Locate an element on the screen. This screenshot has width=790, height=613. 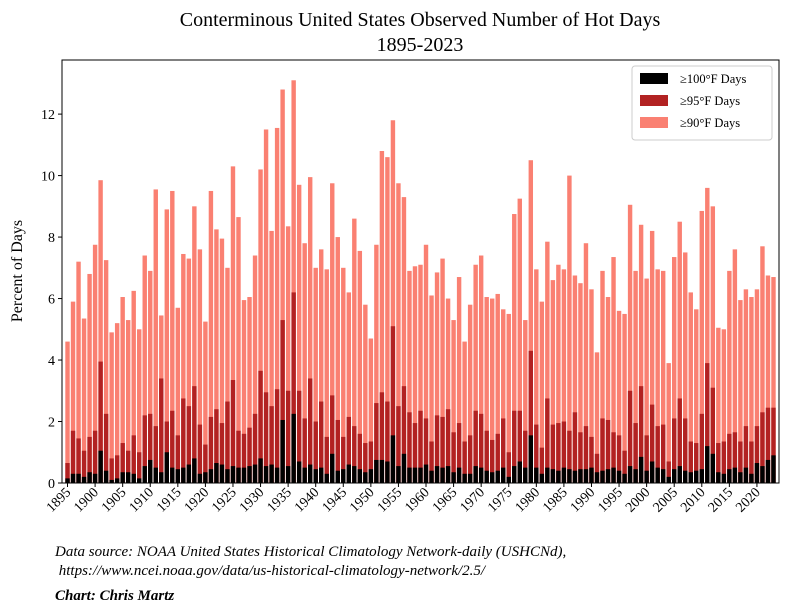
chart-credit: Chart: Chris Martz is located at coordinates (114, 596).